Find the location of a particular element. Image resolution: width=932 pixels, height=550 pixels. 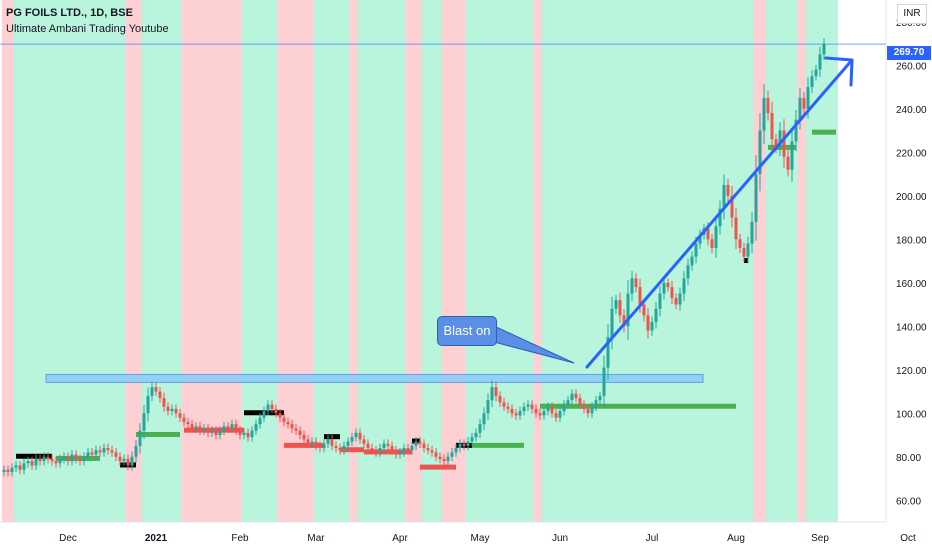

x-tick-8: Aug is located at coordinates (736, 538).